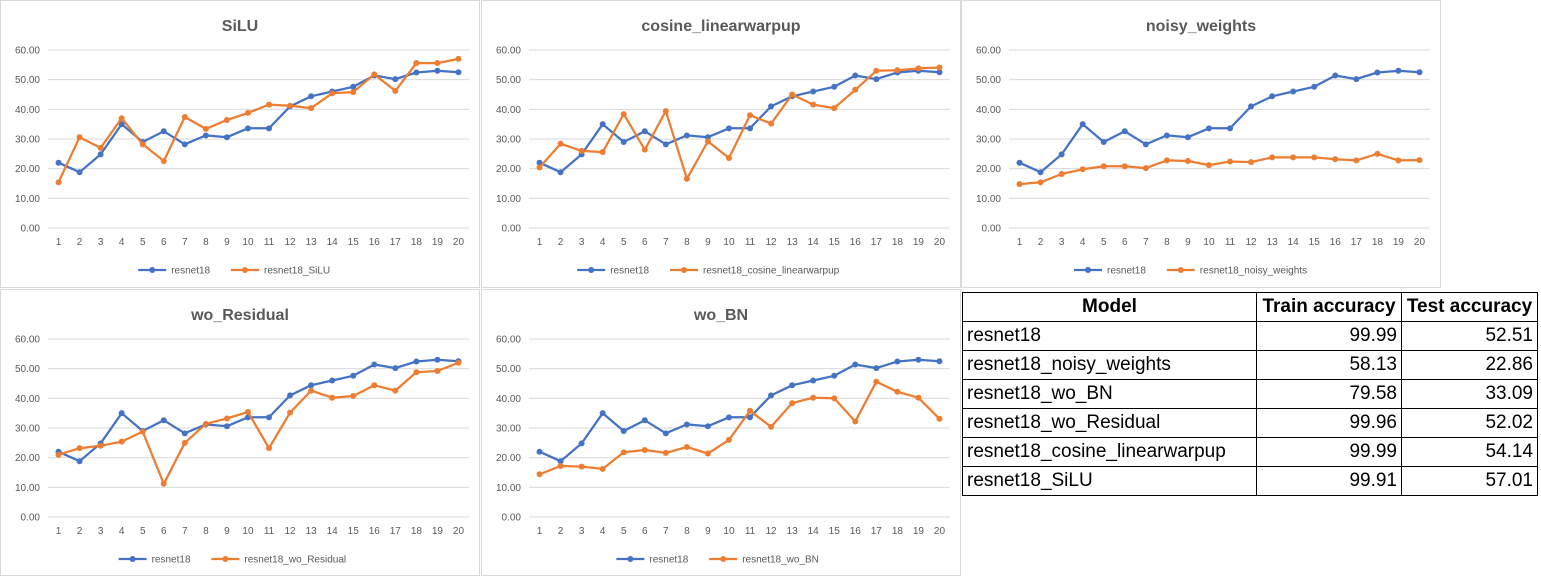  What do you see at coordinates (1469, 336) in the screenshot?
I see `cell-test-accuracy: 52.51` at bounding box center [1469, 336].